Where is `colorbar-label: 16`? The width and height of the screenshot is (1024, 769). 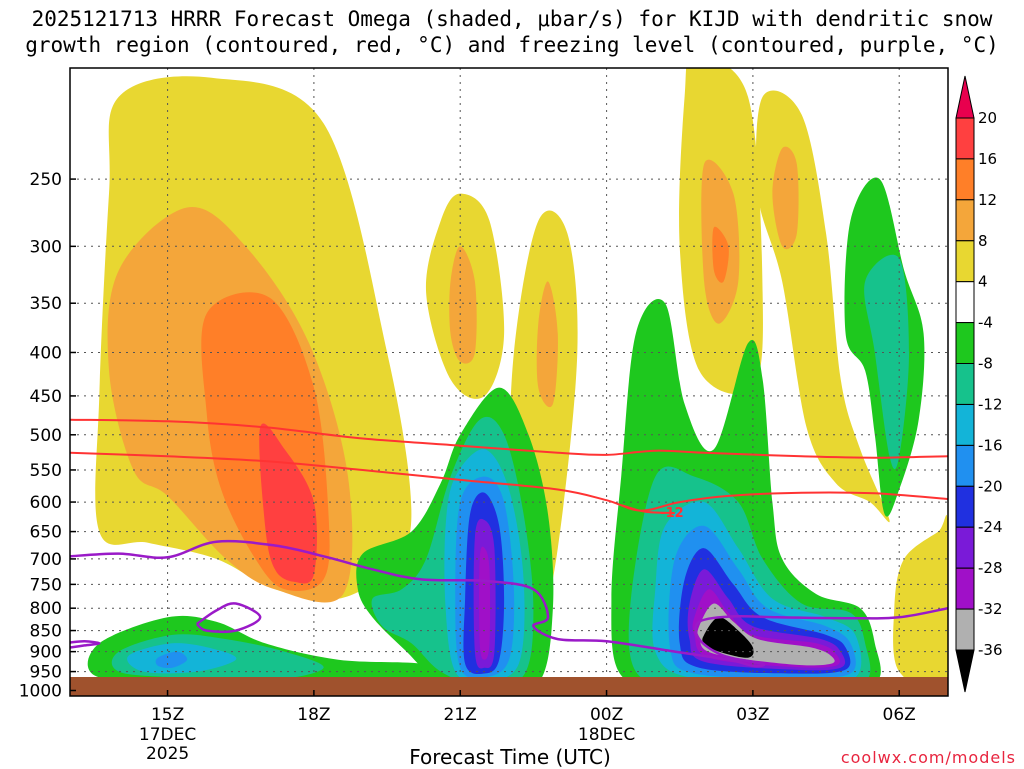 colorbar-label: 16 is located at coordinates (987, 159).